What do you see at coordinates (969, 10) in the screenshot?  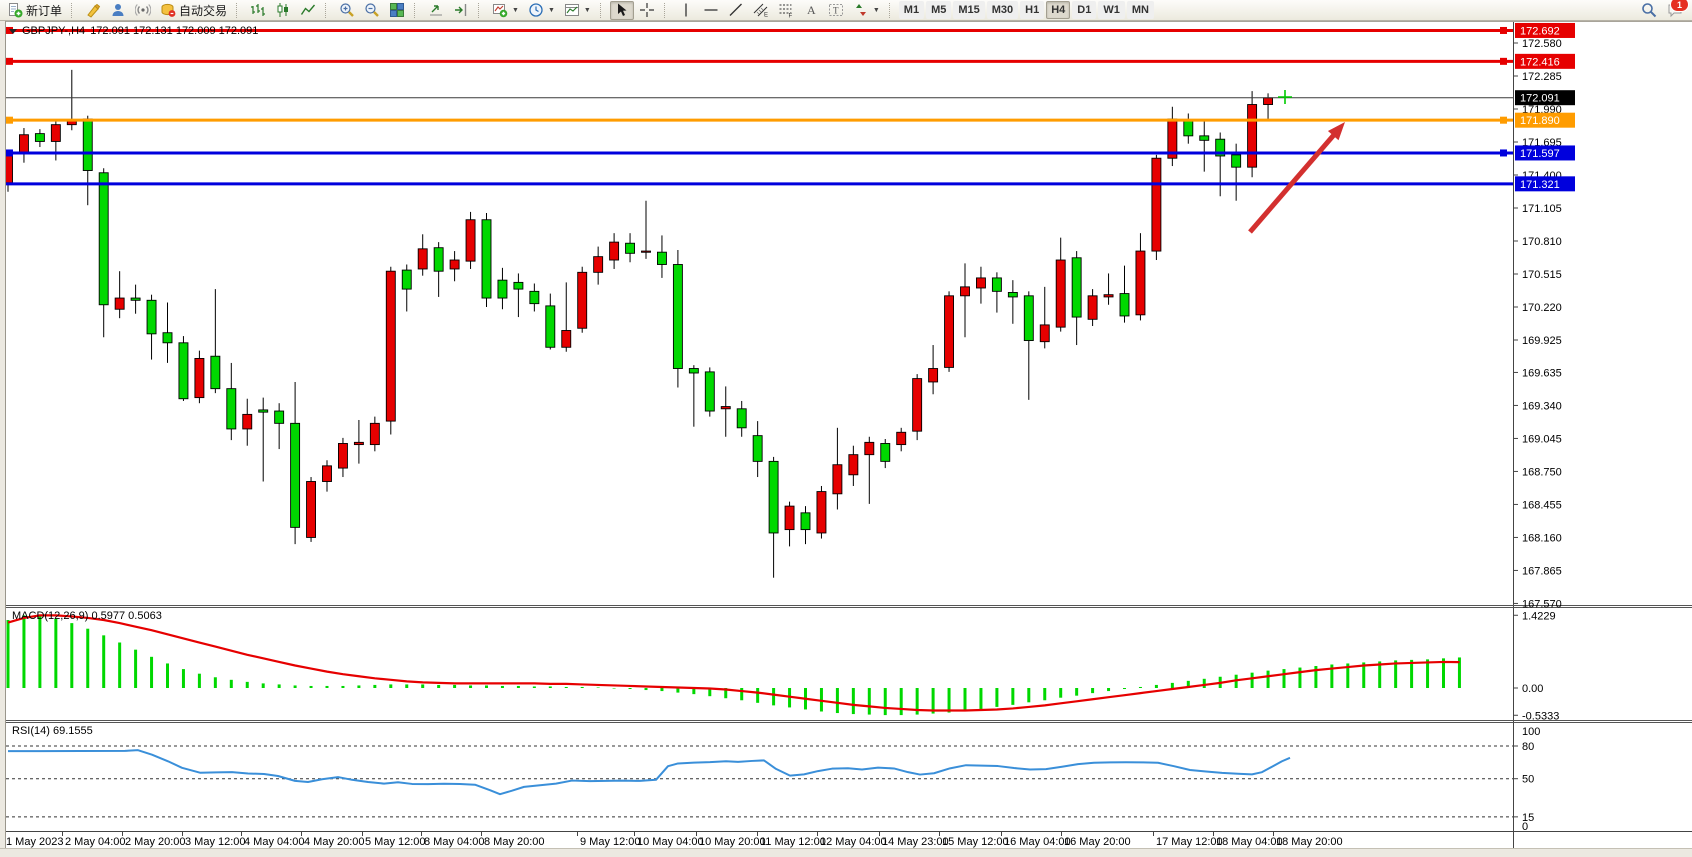 I see `timeframe-button-M15: M15` at bounding box center [969, 10].